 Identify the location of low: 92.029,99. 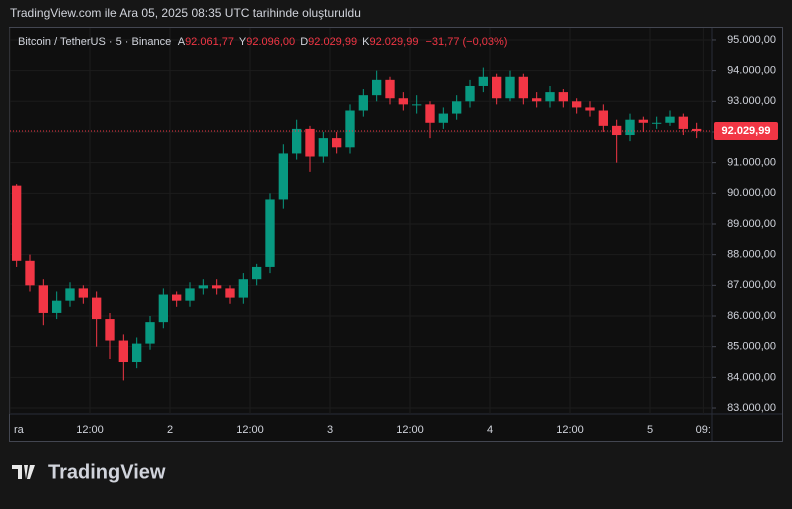
(332, 42).